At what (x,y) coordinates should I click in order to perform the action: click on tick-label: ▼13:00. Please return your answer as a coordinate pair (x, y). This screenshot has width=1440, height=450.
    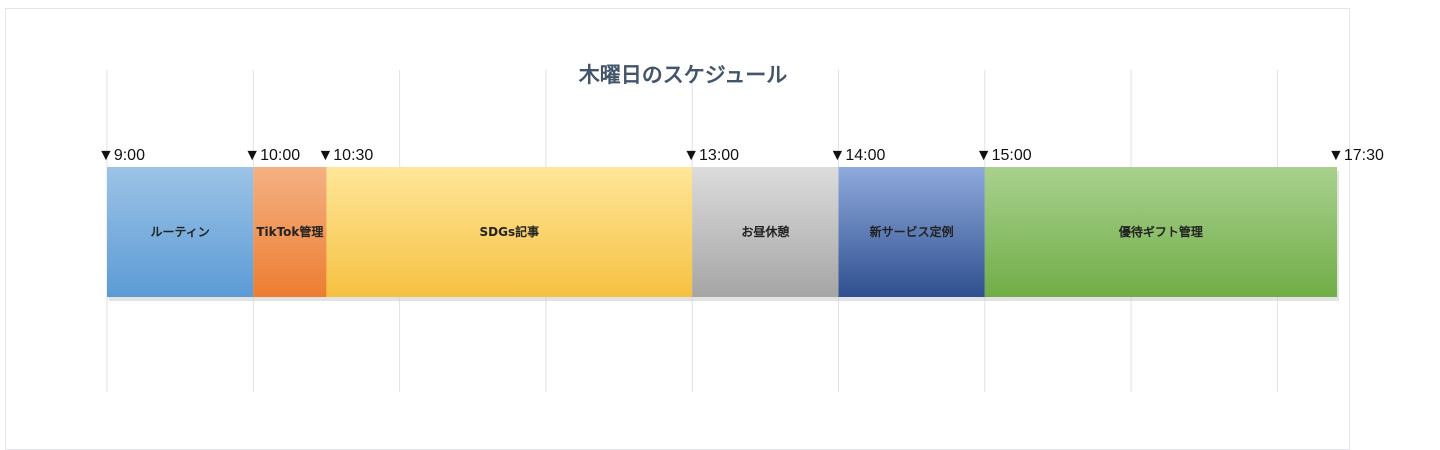
    Looking at the image, I should click on (711, 155).